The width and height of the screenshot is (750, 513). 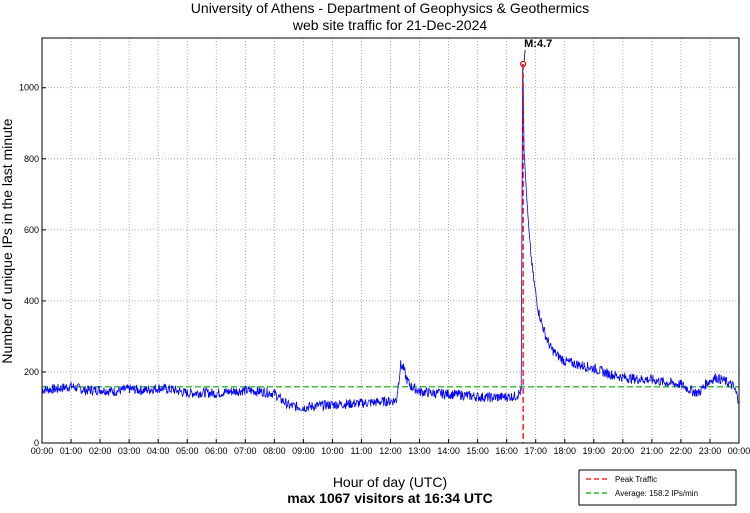 I want to click on x-tick-label: 10:00, so click(x=332, y=451).